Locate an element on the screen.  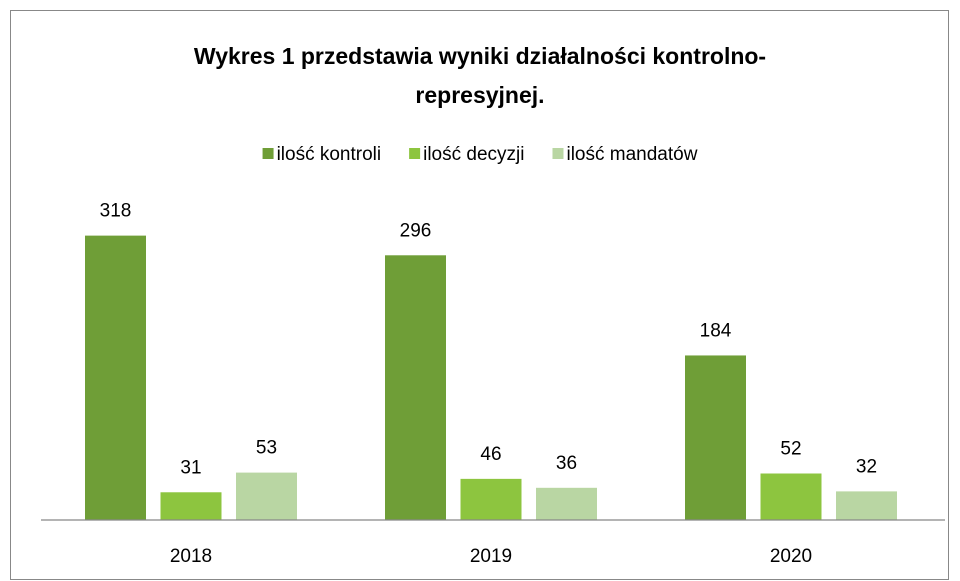
legend-label: ilość kontroli is located at coordinates (329, 154).